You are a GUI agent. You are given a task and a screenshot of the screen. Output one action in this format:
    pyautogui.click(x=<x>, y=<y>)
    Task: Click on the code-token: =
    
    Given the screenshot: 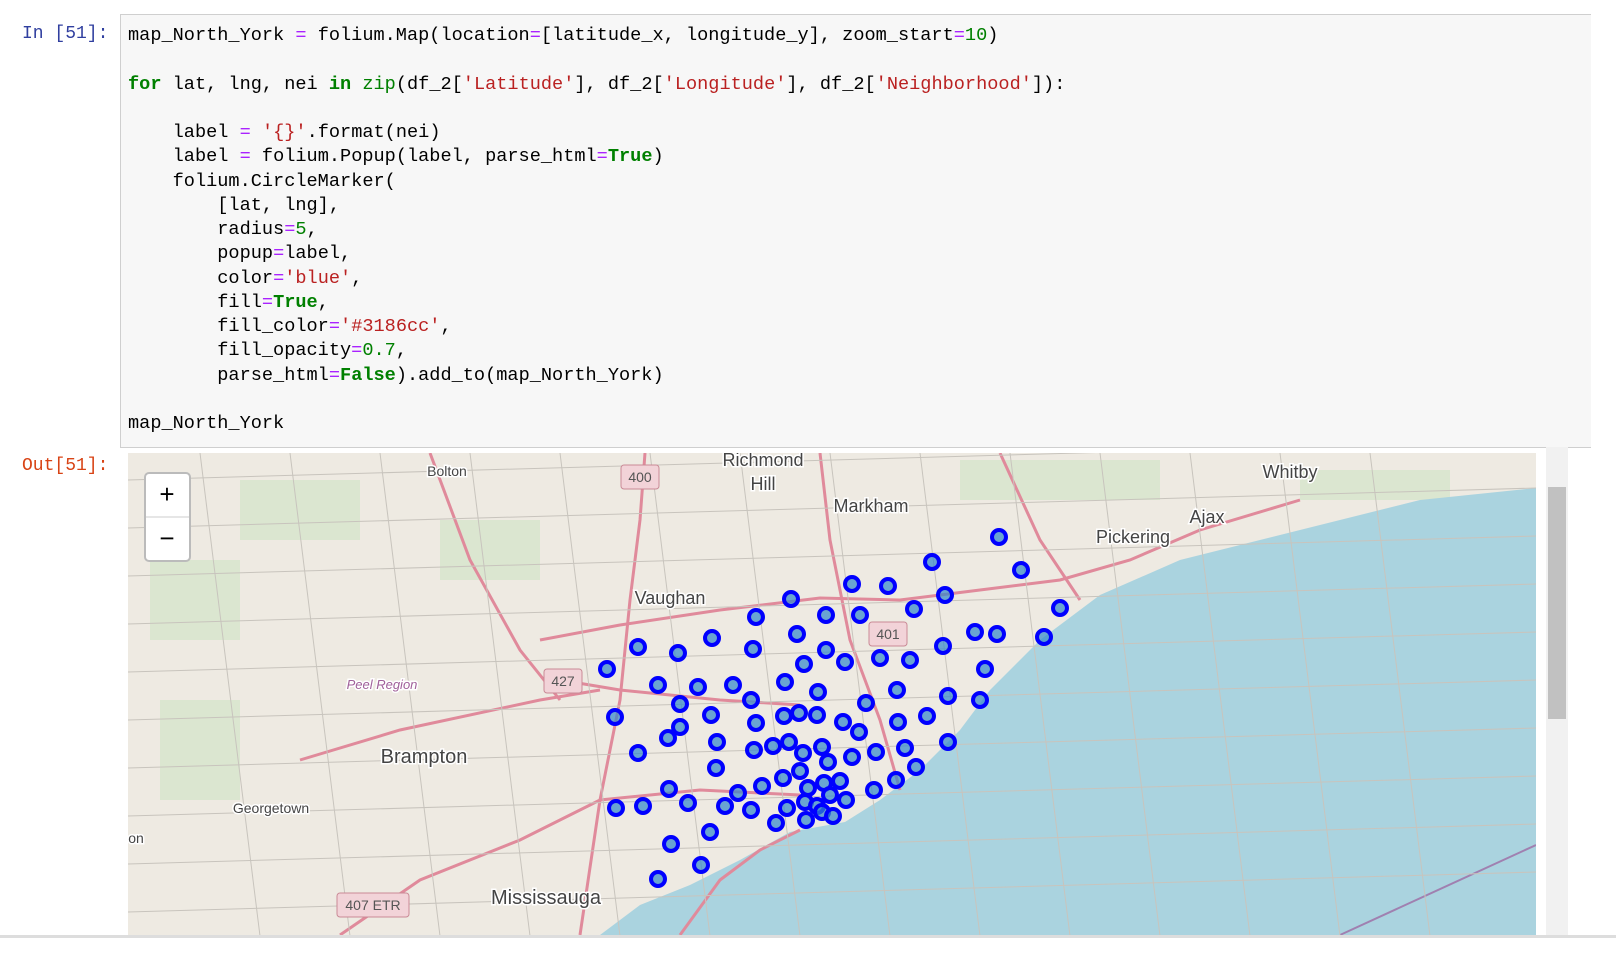 What is the action you would take?
    pyautogui.click(x=245, y=132)
    